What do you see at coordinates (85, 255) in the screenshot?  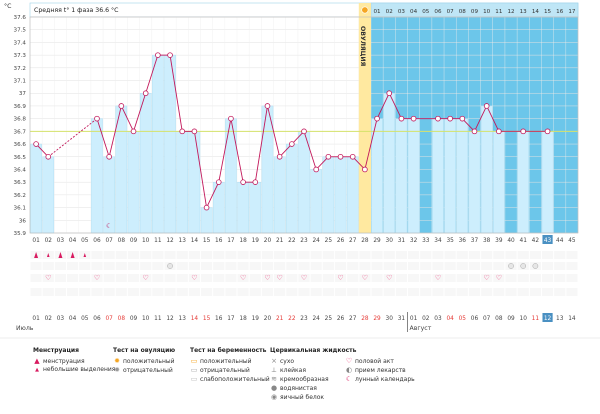 I see `drop-small-icon` at bounding box center [85, 255].